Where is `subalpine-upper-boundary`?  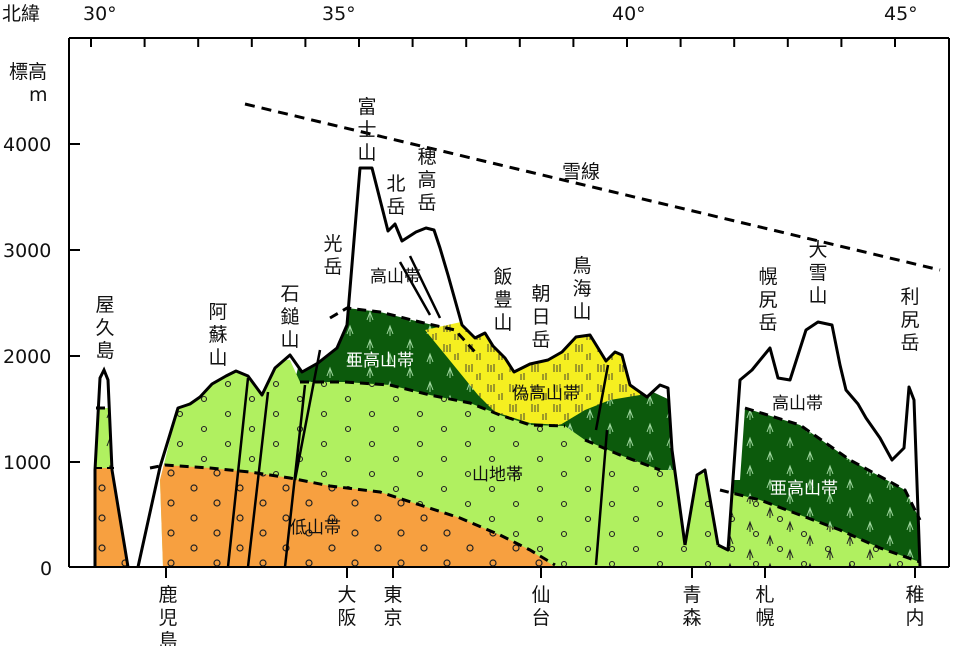 subalpine-upper-boundary is located at coordinates (403, 330).